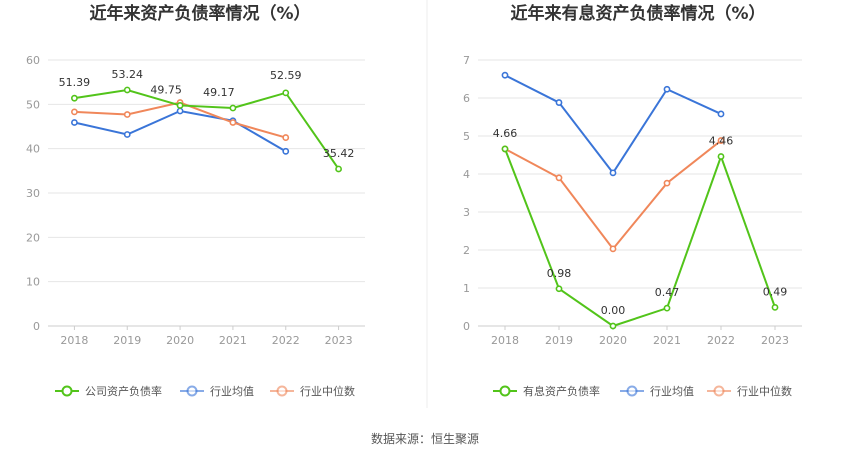  What do you see at coordinates (466, 174) in the screenshot?
I see `y-tick-label: 4` at bounding box center [466, 174].